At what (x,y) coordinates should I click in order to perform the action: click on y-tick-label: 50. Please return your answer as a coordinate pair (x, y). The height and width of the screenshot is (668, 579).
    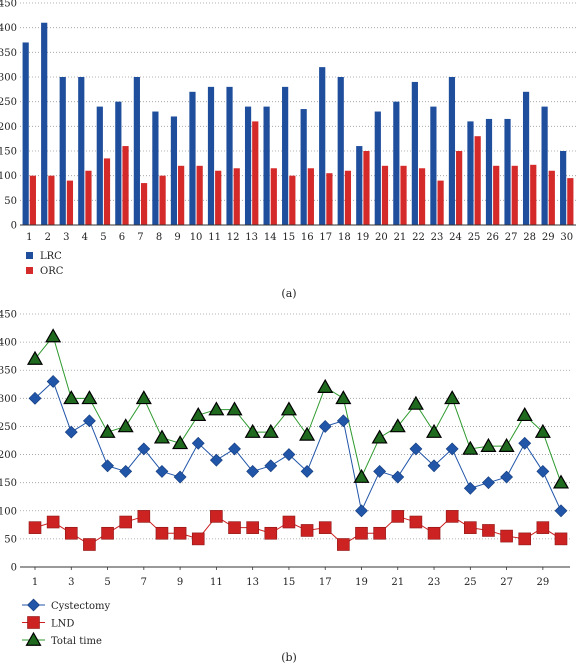
    Looking at the image, I should click on (10, 201).